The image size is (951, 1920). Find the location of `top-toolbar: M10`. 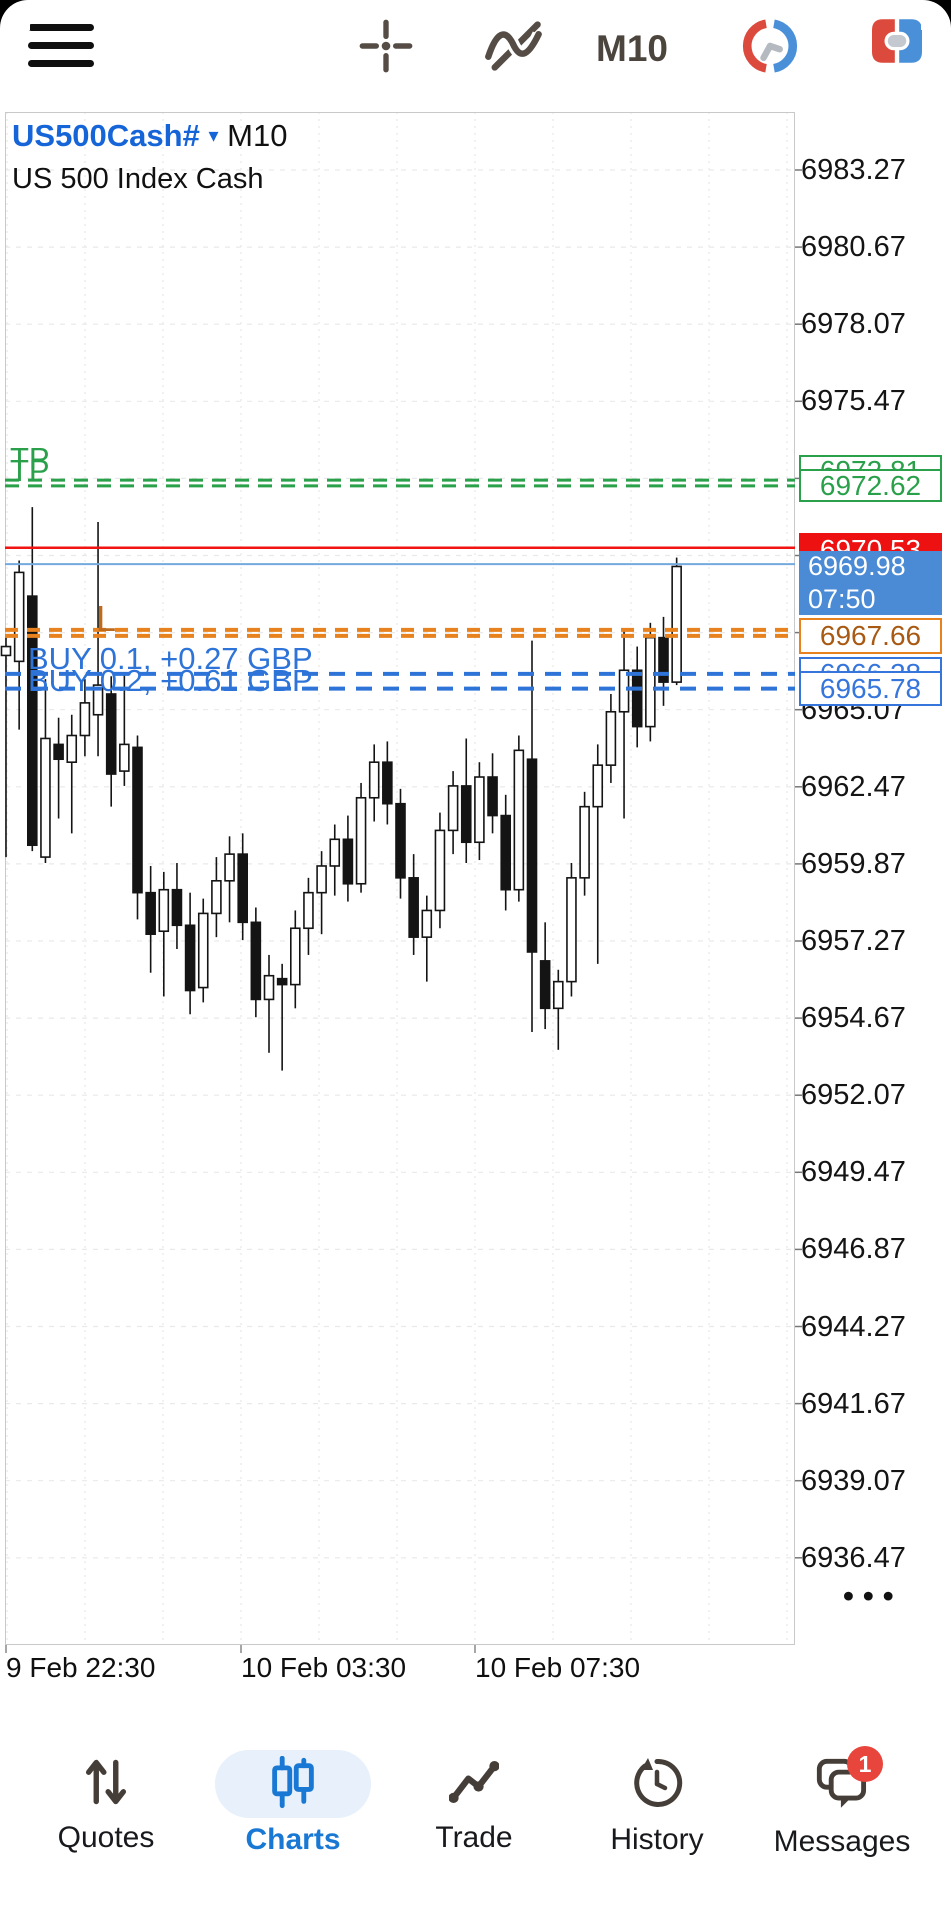

top-toolbar: M10 is located at coordinates (475, 48).